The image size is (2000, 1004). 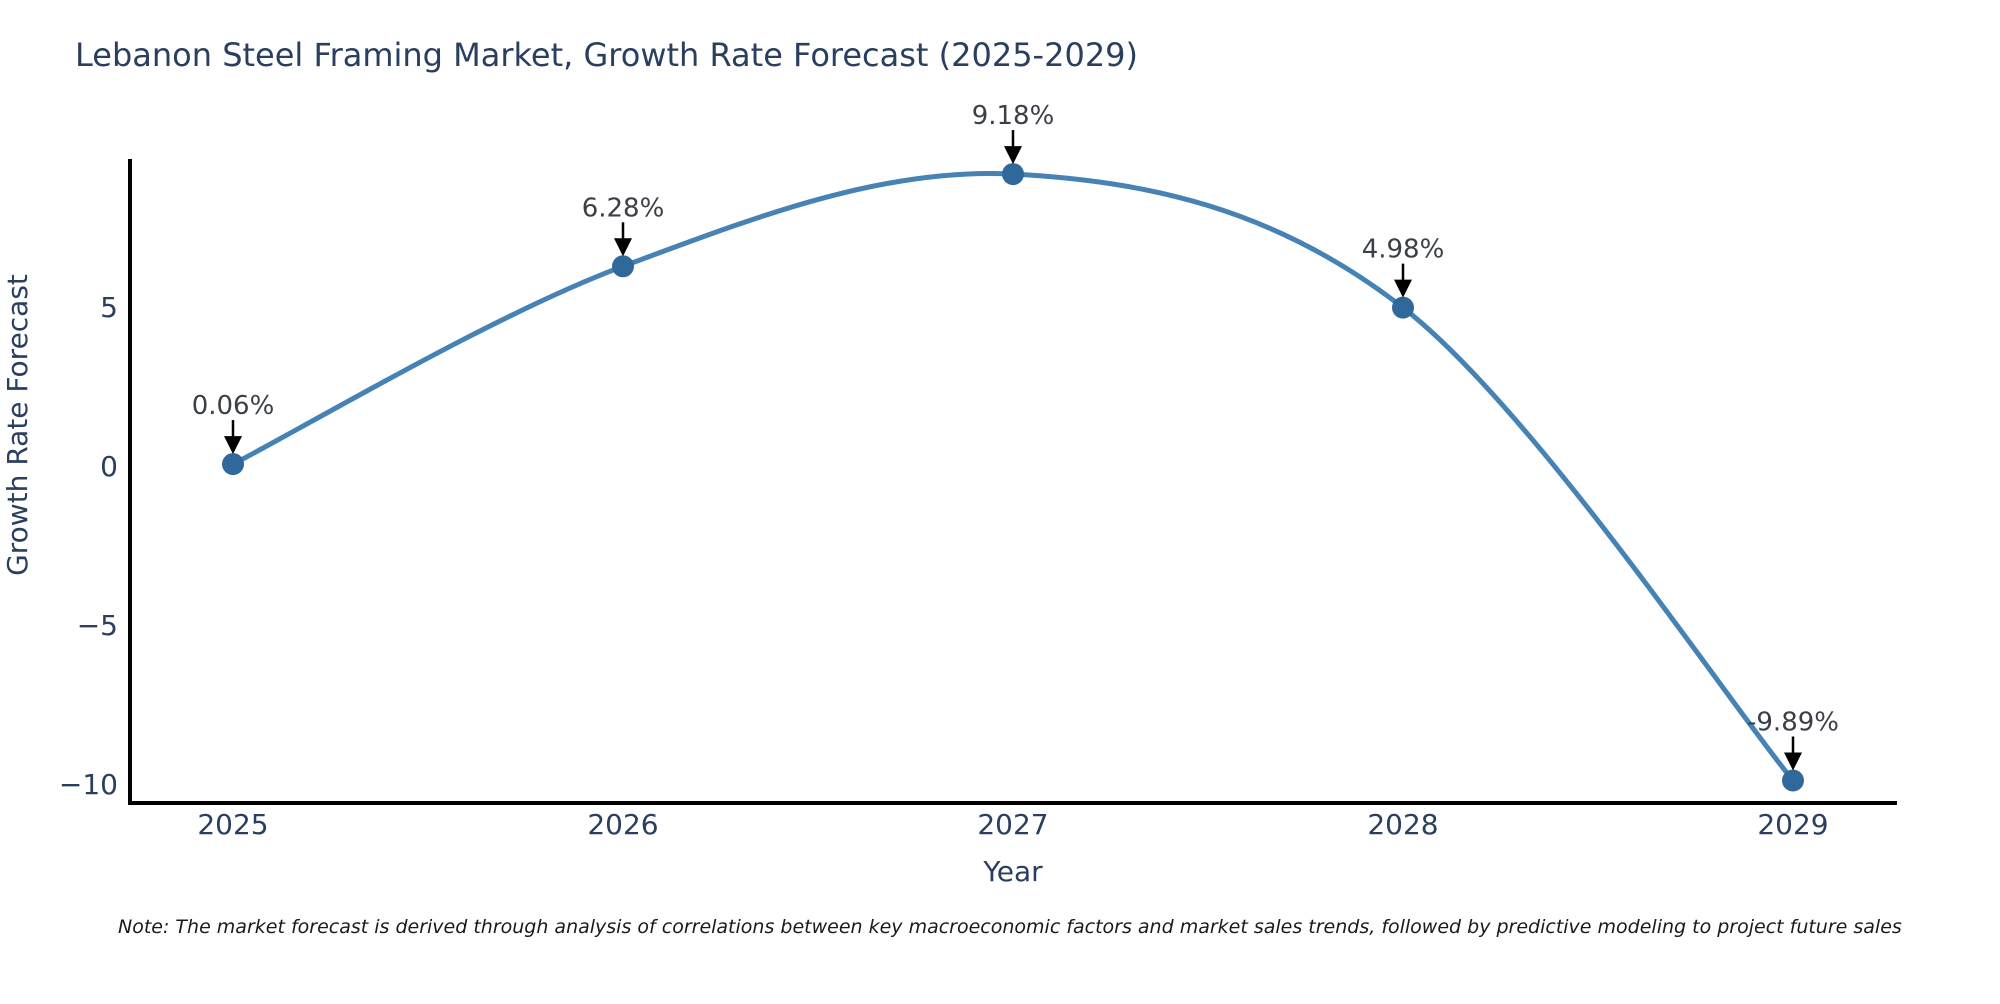 I want to click on x-tick-label: 2029, so click(x=1792, y=824).